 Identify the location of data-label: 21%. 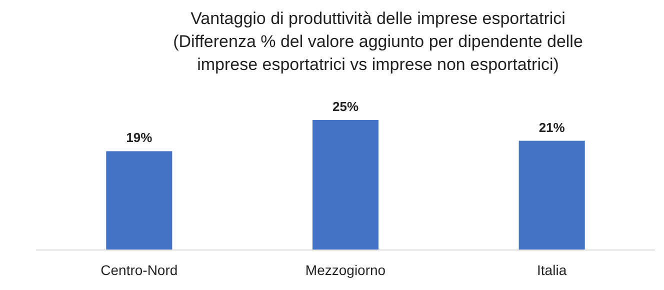
(552, 127).